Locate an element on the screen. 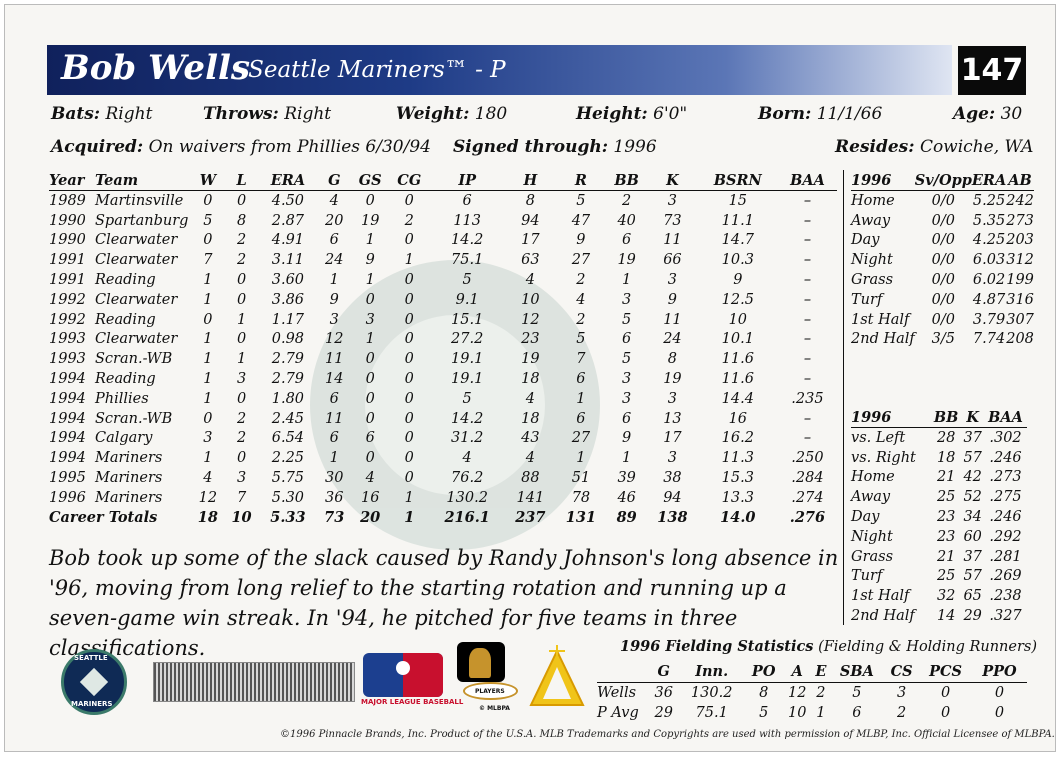 Image resolution: width=1060 pixels, height=760 pixels. table-row: 1989 Martinsville 0 0 4.50 4 0 0 6 8 5 2 3 15– is located at coordinates (430, 200).